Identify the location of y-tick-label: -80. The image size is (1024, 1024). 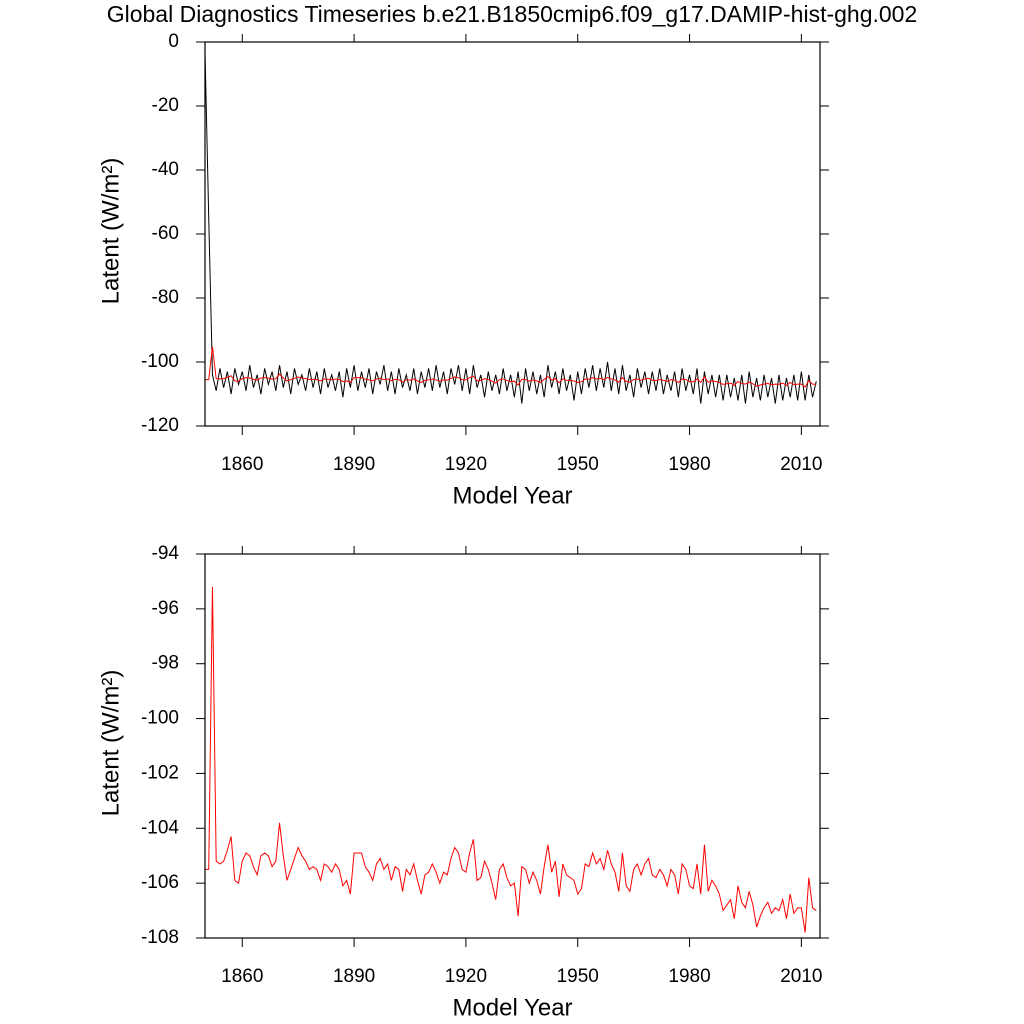
(165, 297).